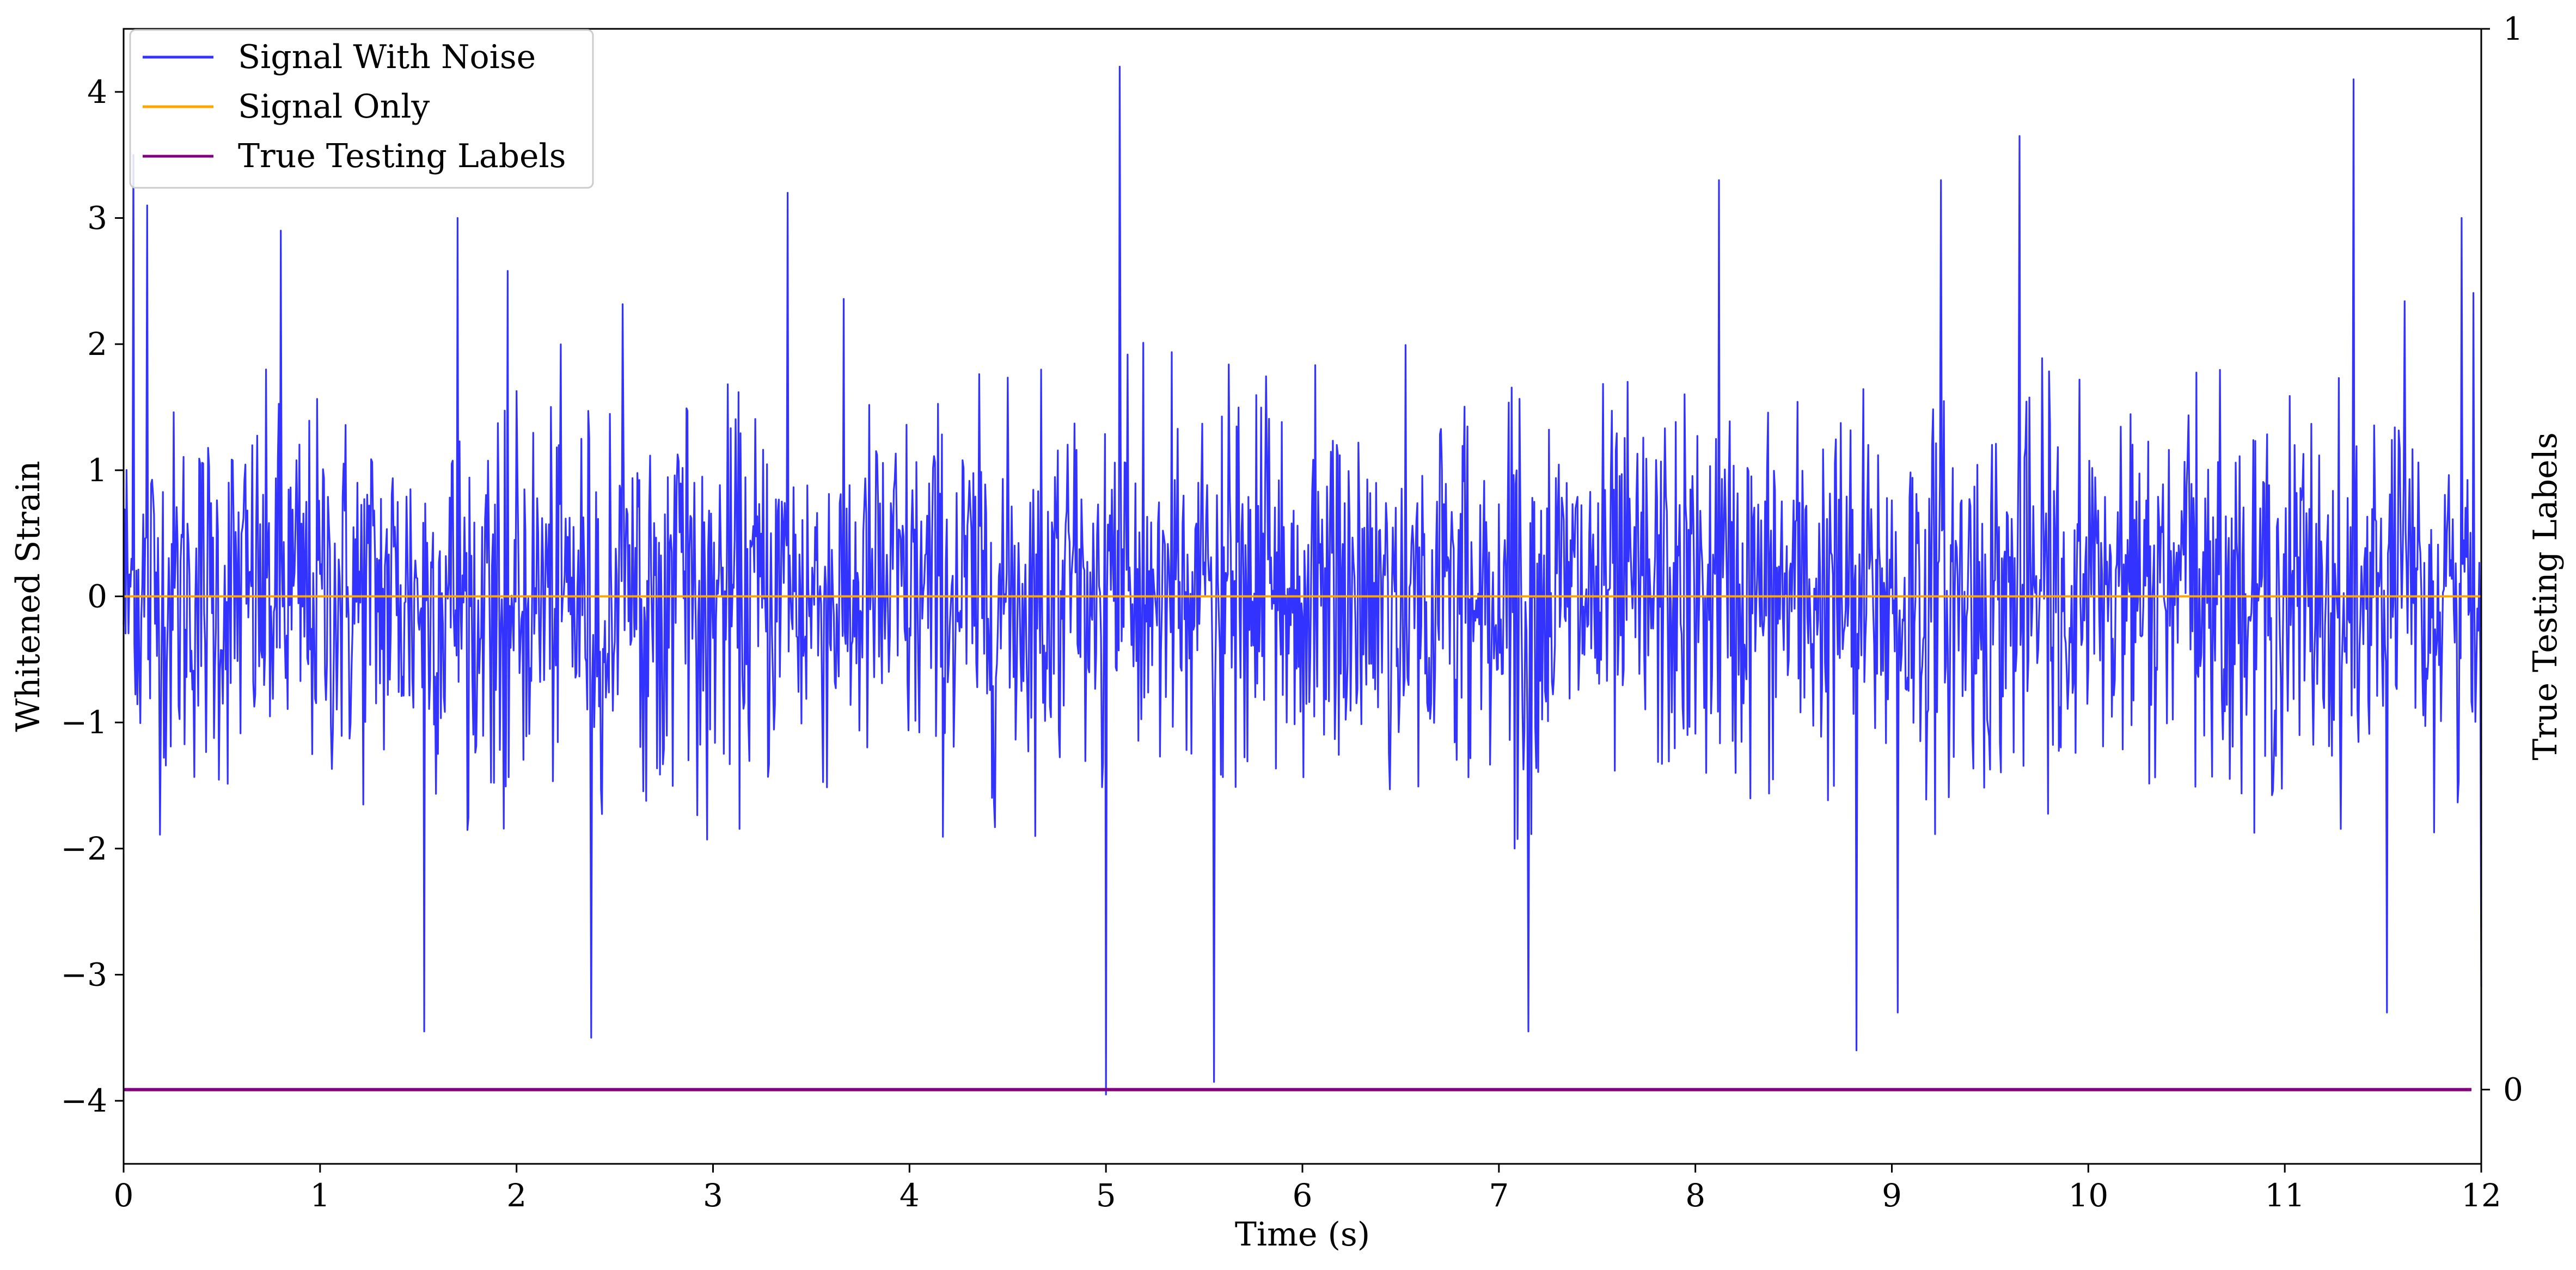  What do you see at coordinates (334, 107) in the screenshot?
I see `legend-label-signal-only: Signal Only` at bounding box center [334, 107].